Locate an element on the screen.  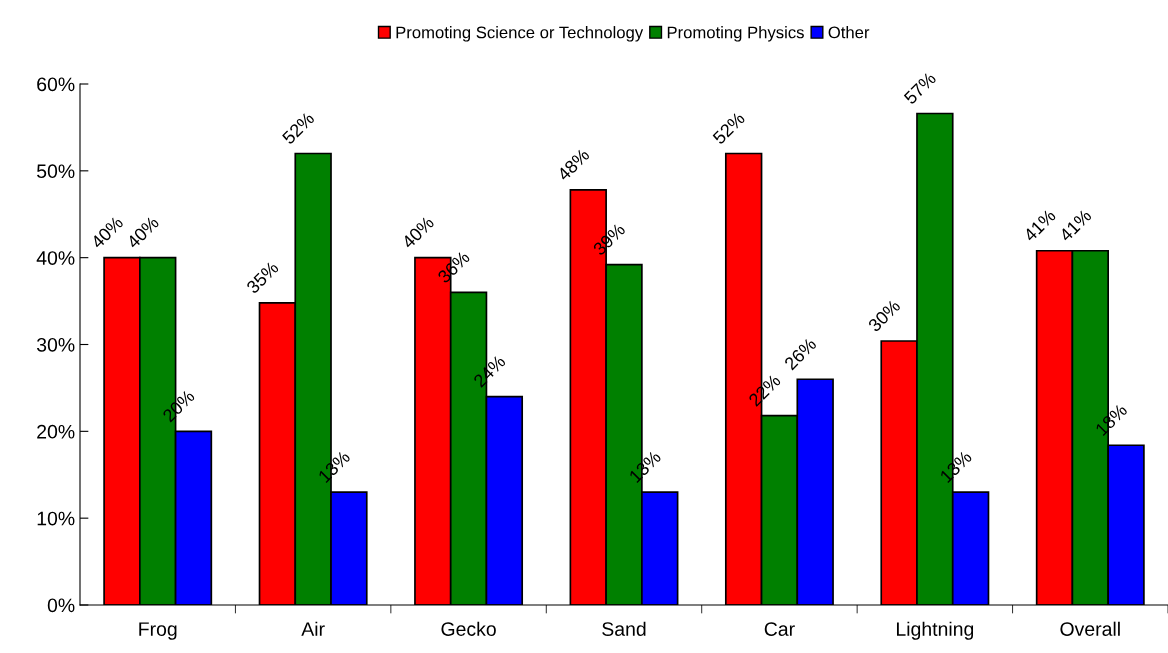
legend-label: Promoting Science or Technology is located at coordinates (520, 34).